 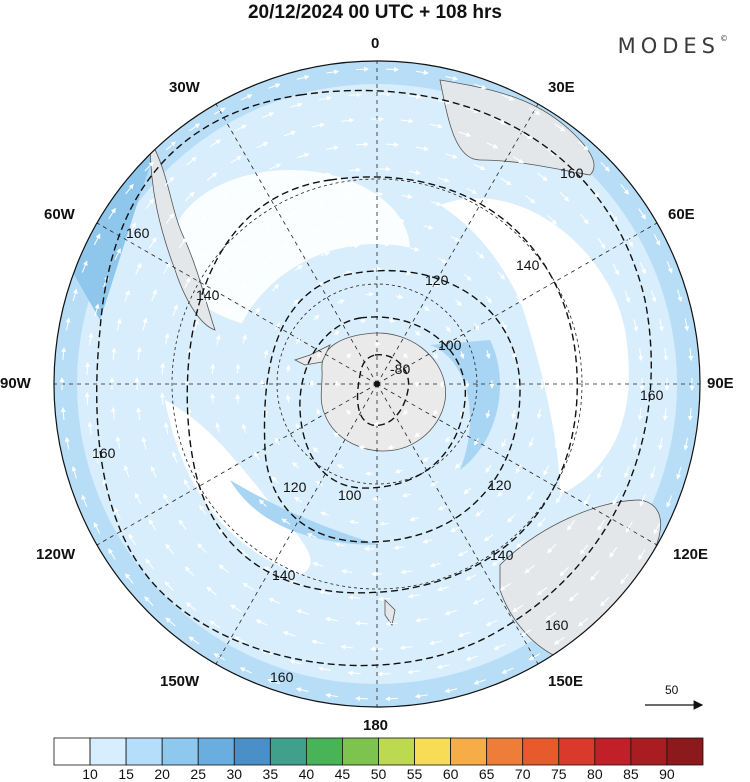 What do you see at coordinates (522, 774) in the screenshot?
I see `colorbar-tick-label: 70` at bounding box center [522, 774].